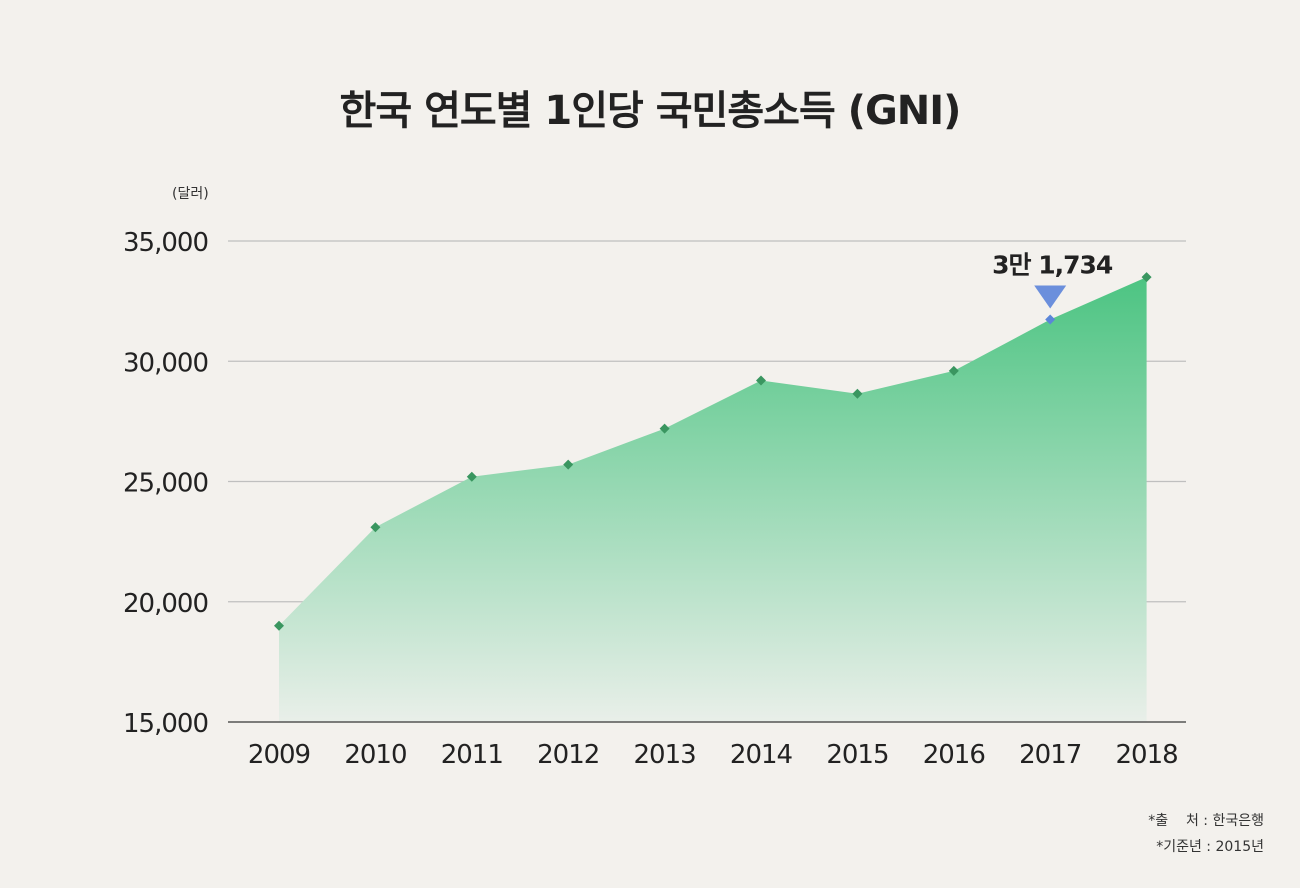 The height and width of the screenshot is (888, 1300). Describe the element at coordinates (165, 363) in the screenshot. I see `y-tick-label: 30,000` at that location.